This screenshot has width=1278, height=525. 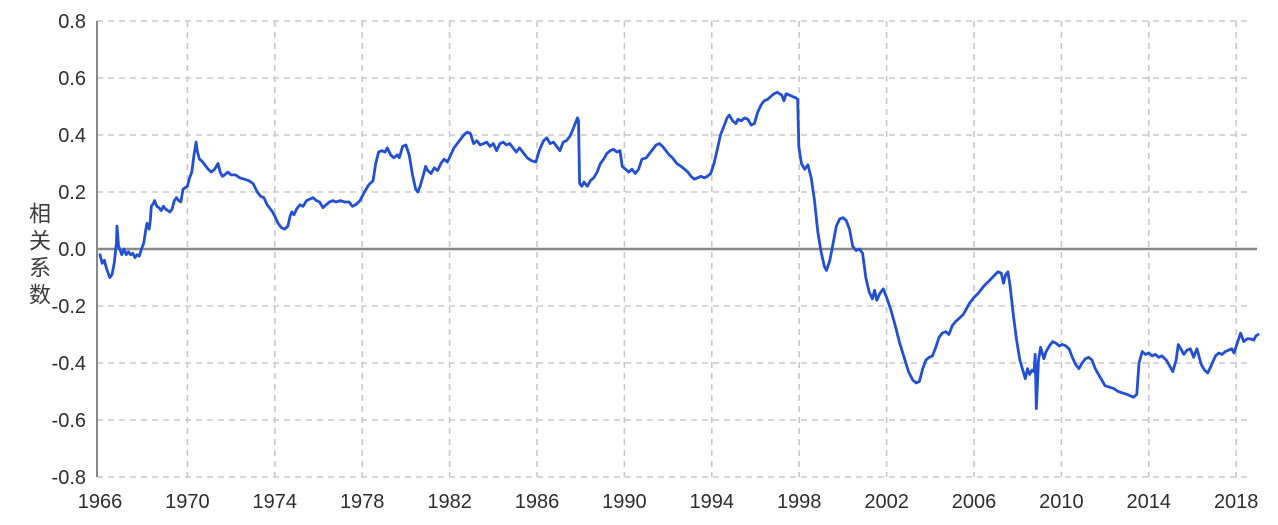 What do you see at coordinates (37, 256) in the screenshot?
I see `y-axis-title: 相关系数` at bounding box center [37, 256].